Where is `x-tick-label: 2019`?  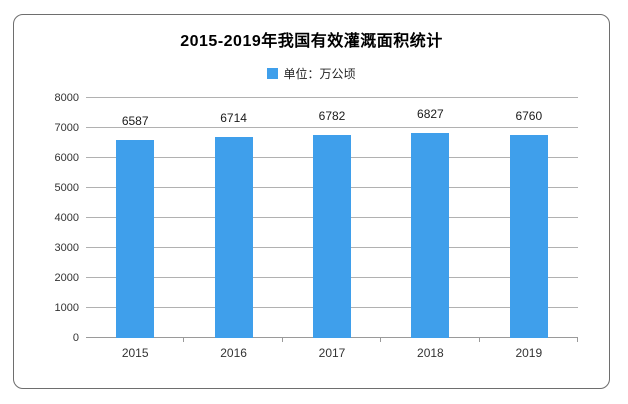
x-tick-label: 2019 is located at coordinates (529, 353).